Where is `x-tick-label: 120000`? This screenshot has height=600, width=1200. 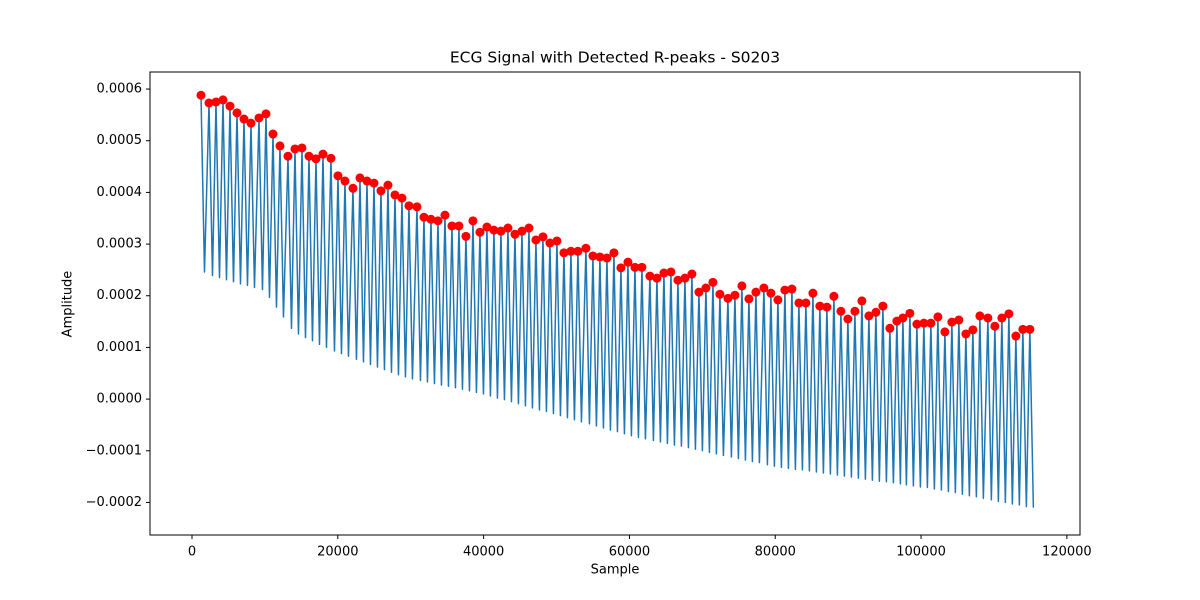 x-tick-label: 120000 is located at coordinates (1067, 552).